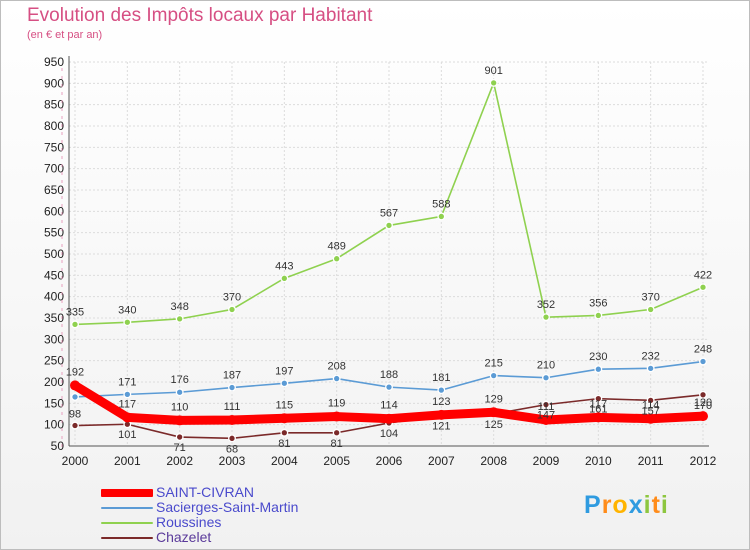 This screenshot has height=550, width=750. What do you see at coordinates (703, 406) in the screenshot?
I see `data-label-chazelet: 170` at bounding box center [703, 406].